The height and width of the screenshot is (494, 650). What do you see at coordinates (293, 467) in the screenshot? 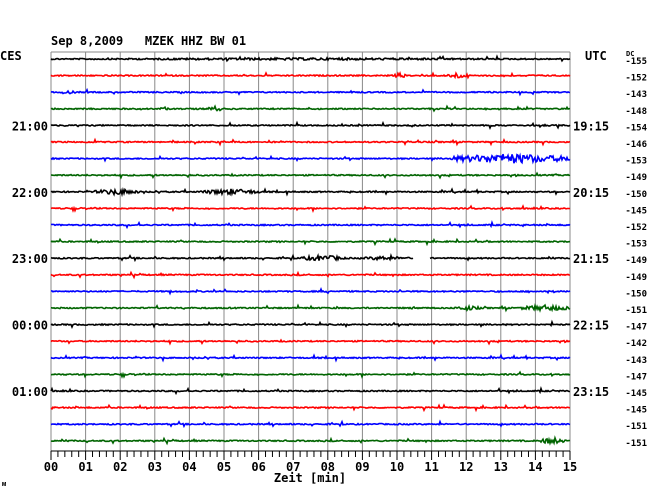
I see `x-tick-label: 07` at bounding box center [293, 467].